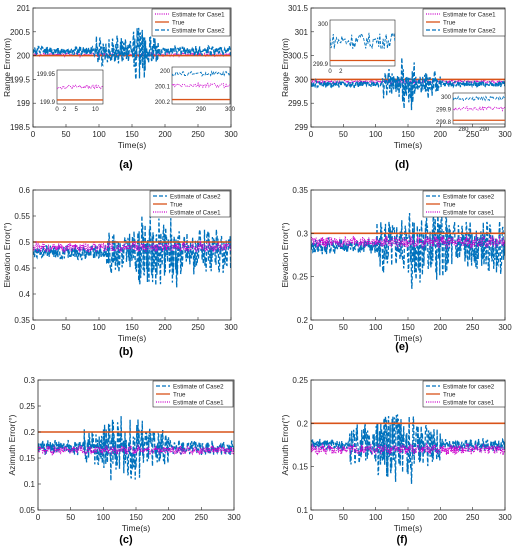  I want to click on legend-entry: Estimate for case1, so click(469, 213).